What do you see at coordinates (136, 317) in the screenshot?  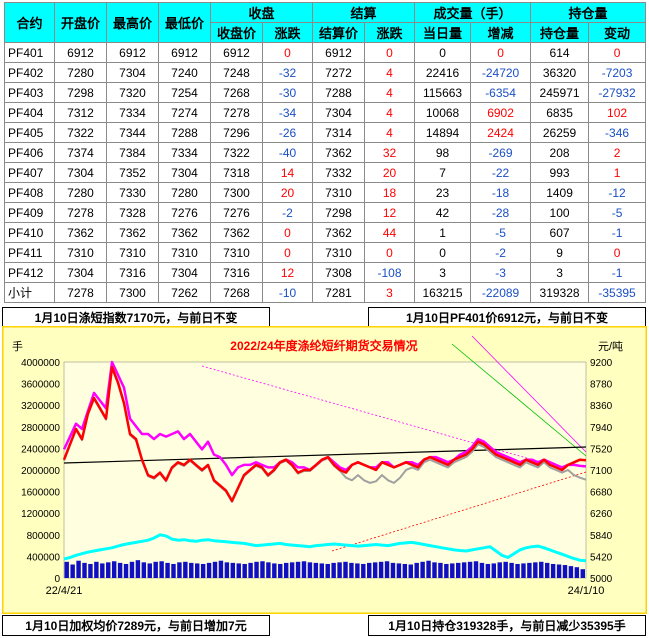 I see `index-banner: 1月10日涤短指数7170元，与前日不变` at bounding box center [136, 317].